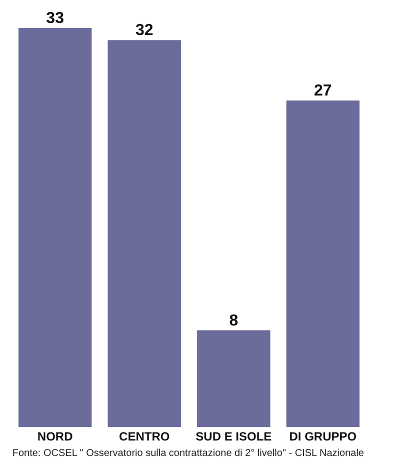  I want to click on x-tick-label: SUD E ISOLE, so click(234, 437).